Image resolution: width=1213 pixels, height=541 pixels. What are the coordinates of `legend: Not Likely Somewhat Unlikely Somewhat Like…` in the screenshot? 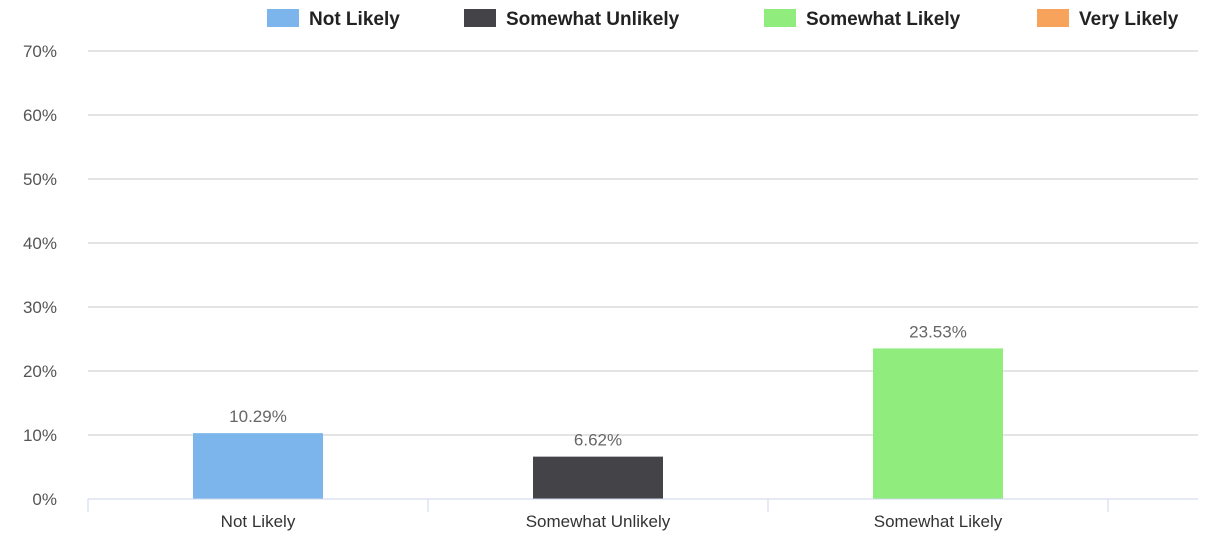 It's located at (723, 19).